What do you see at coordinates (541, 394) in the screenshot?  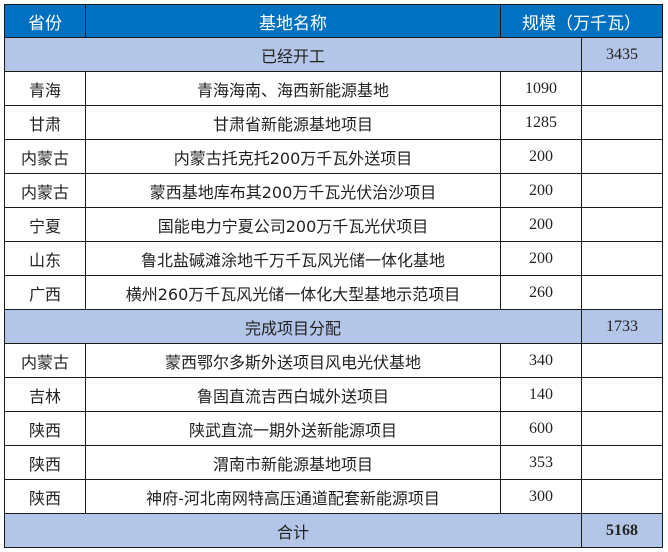 I see `scale-cell: 140` at bounding box center [541, 394].